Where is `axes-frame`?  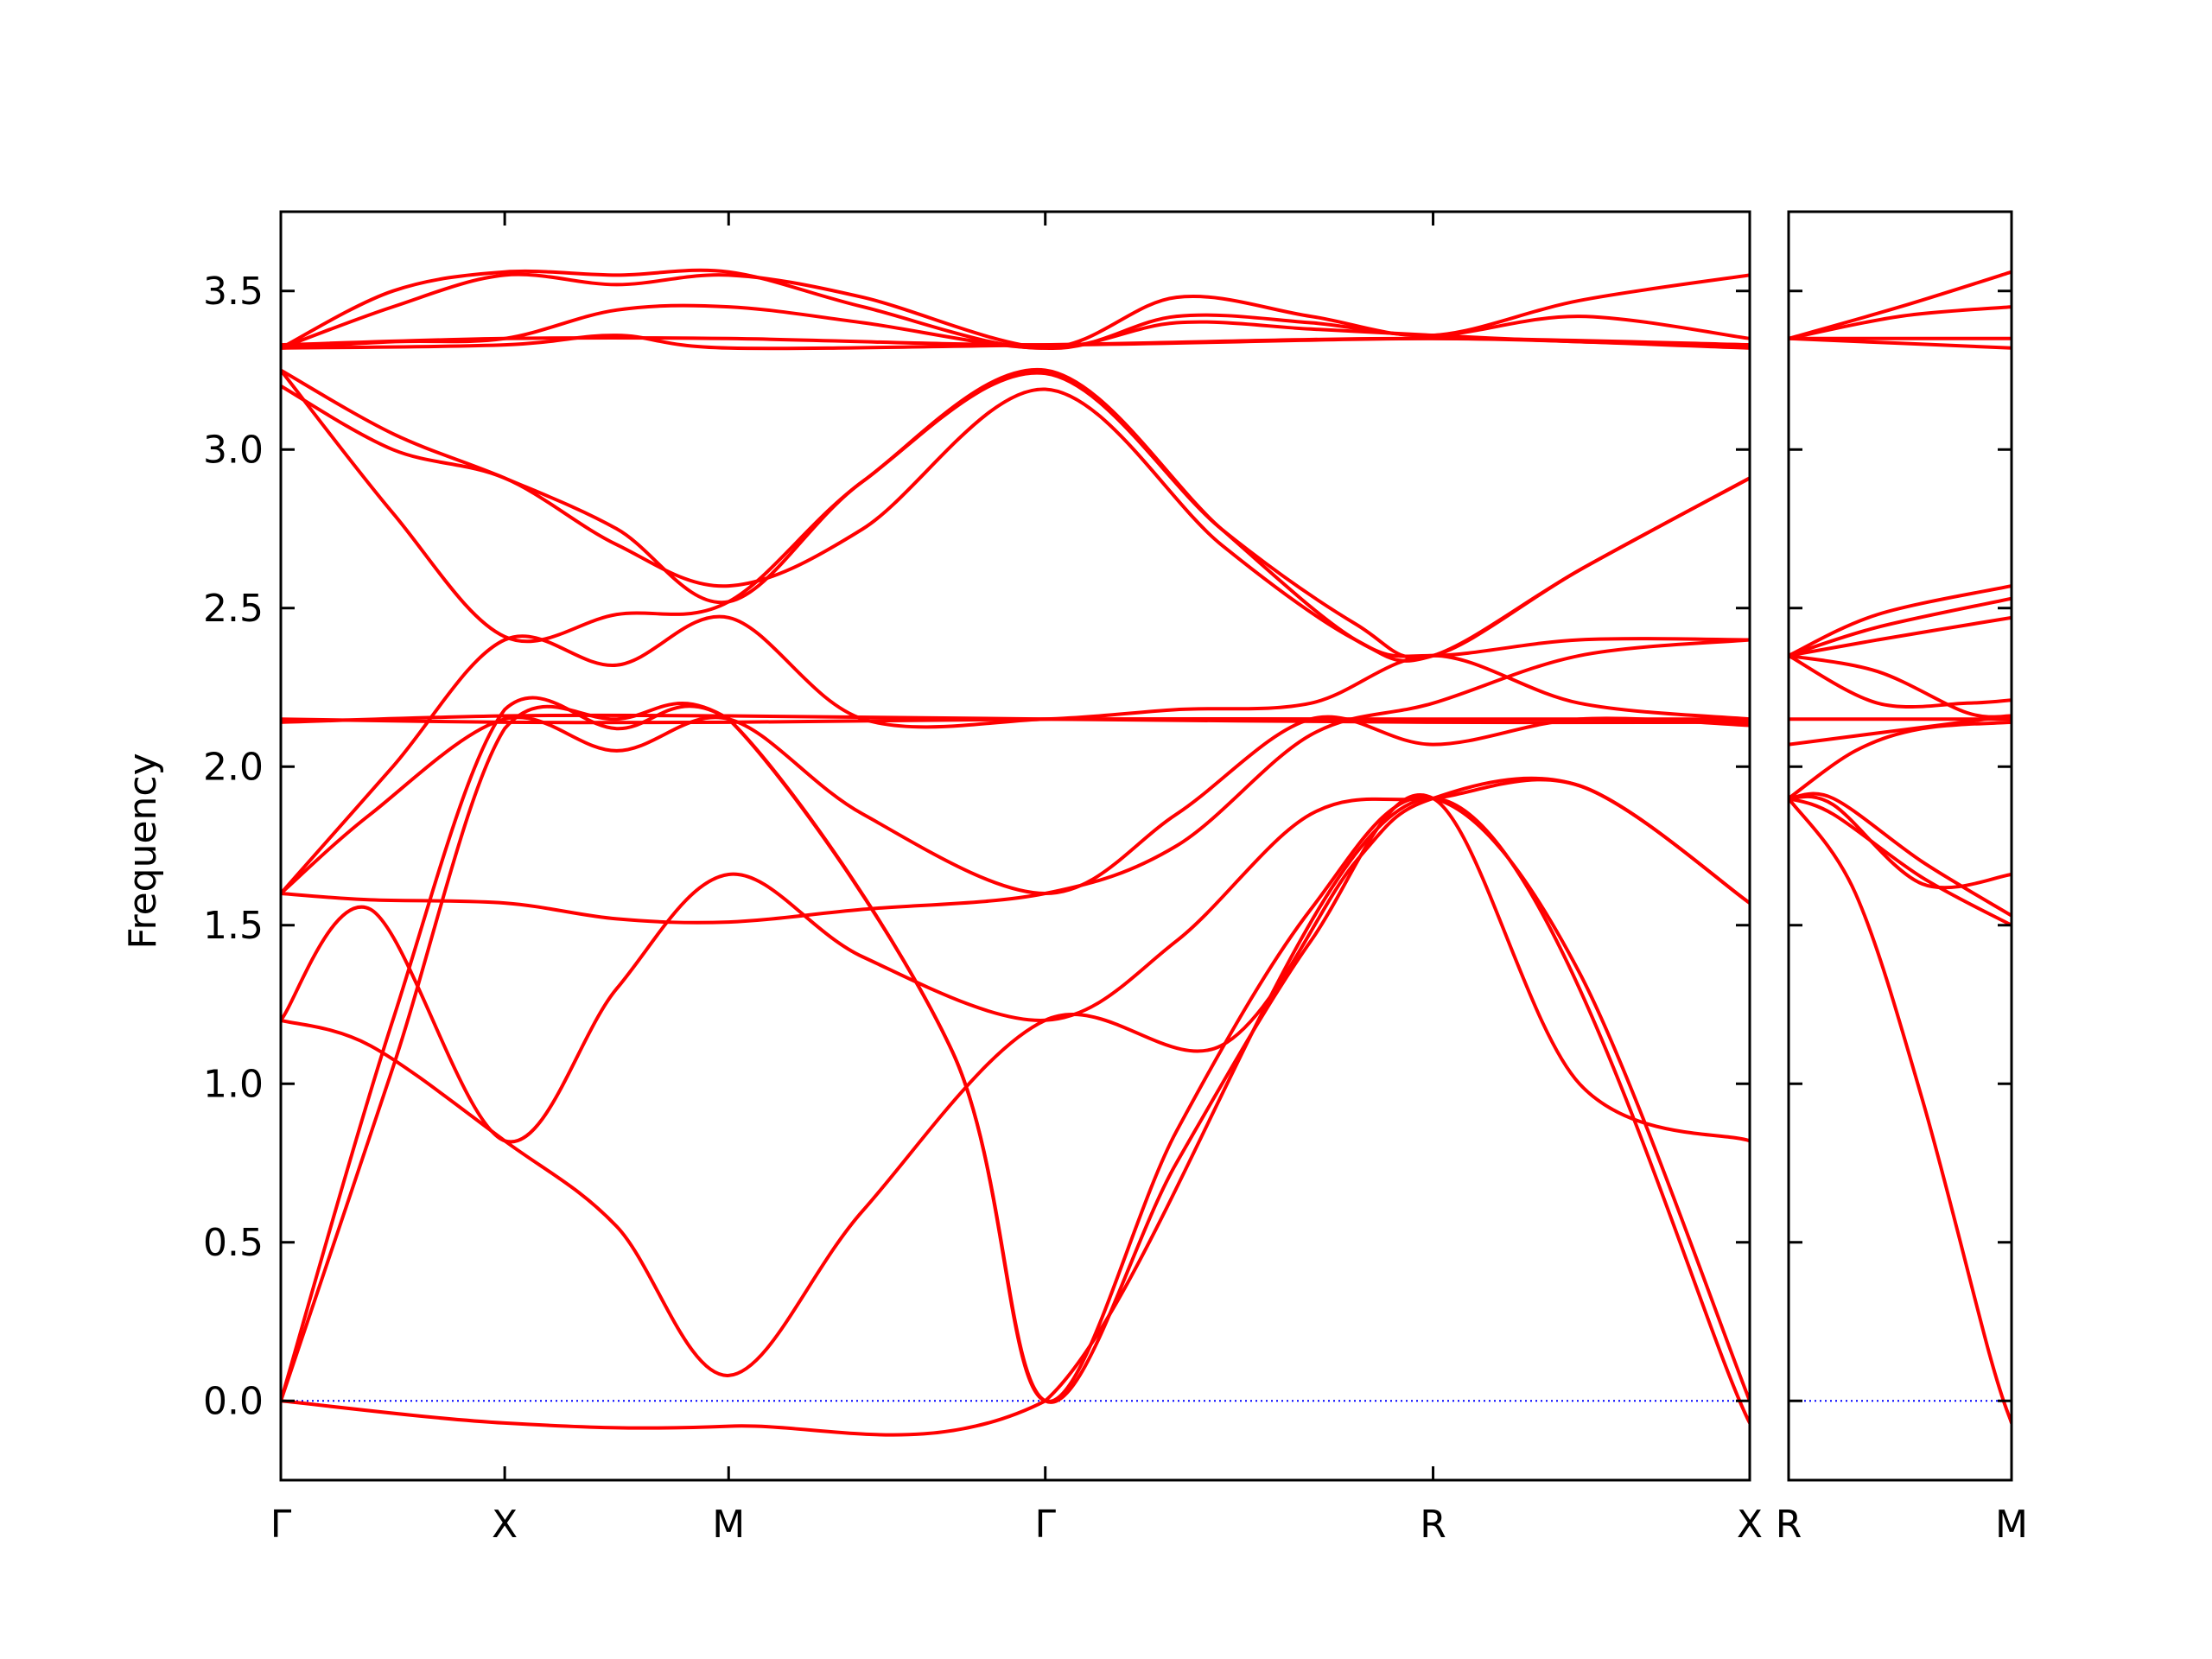
axes-frame is located at coordinates (1900, 846).